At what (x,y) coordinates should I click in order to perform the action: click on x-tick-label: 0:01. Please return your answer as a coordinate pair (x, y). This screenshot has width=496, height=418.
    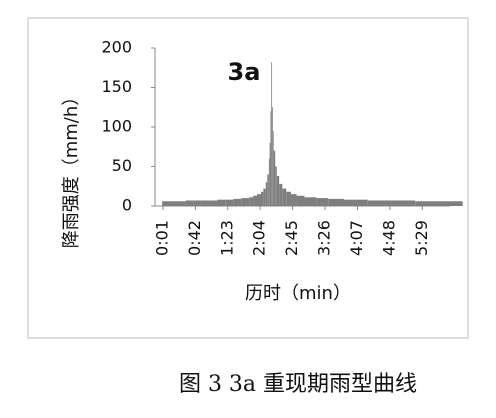
    Looking at the image, I should click on (161, 238).